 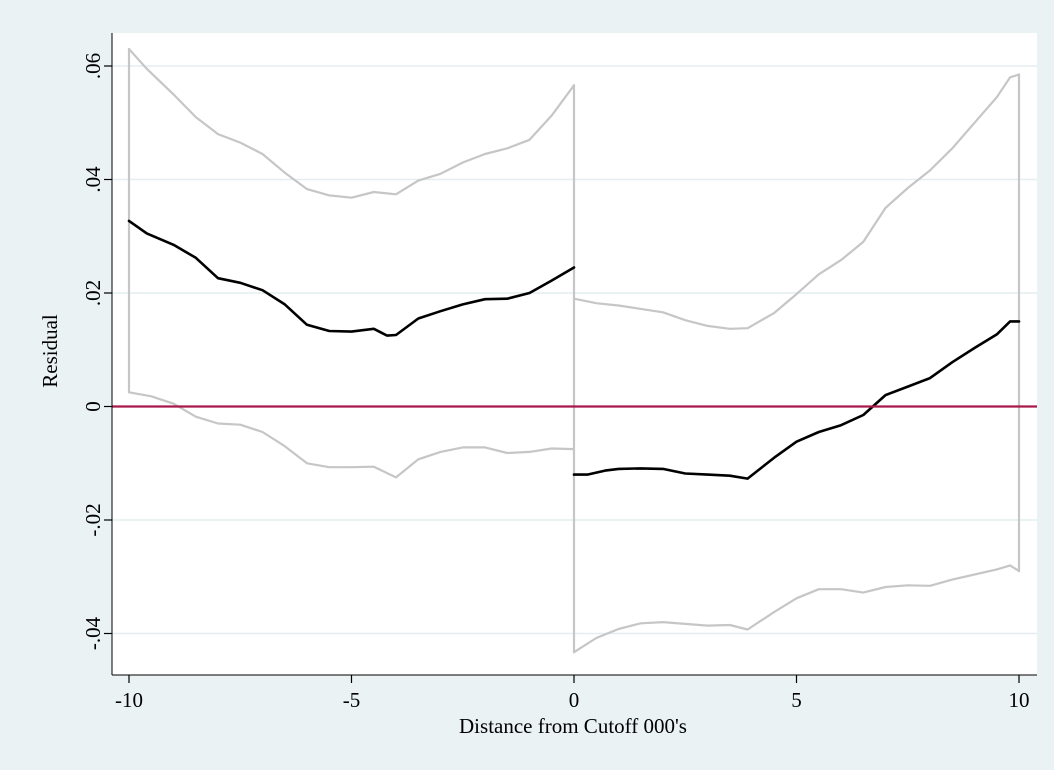 What do you see at coordinates (93, 633) in the screenshot?
I see `y-tick-label-0: -.04` at bounding box center [93, 633].